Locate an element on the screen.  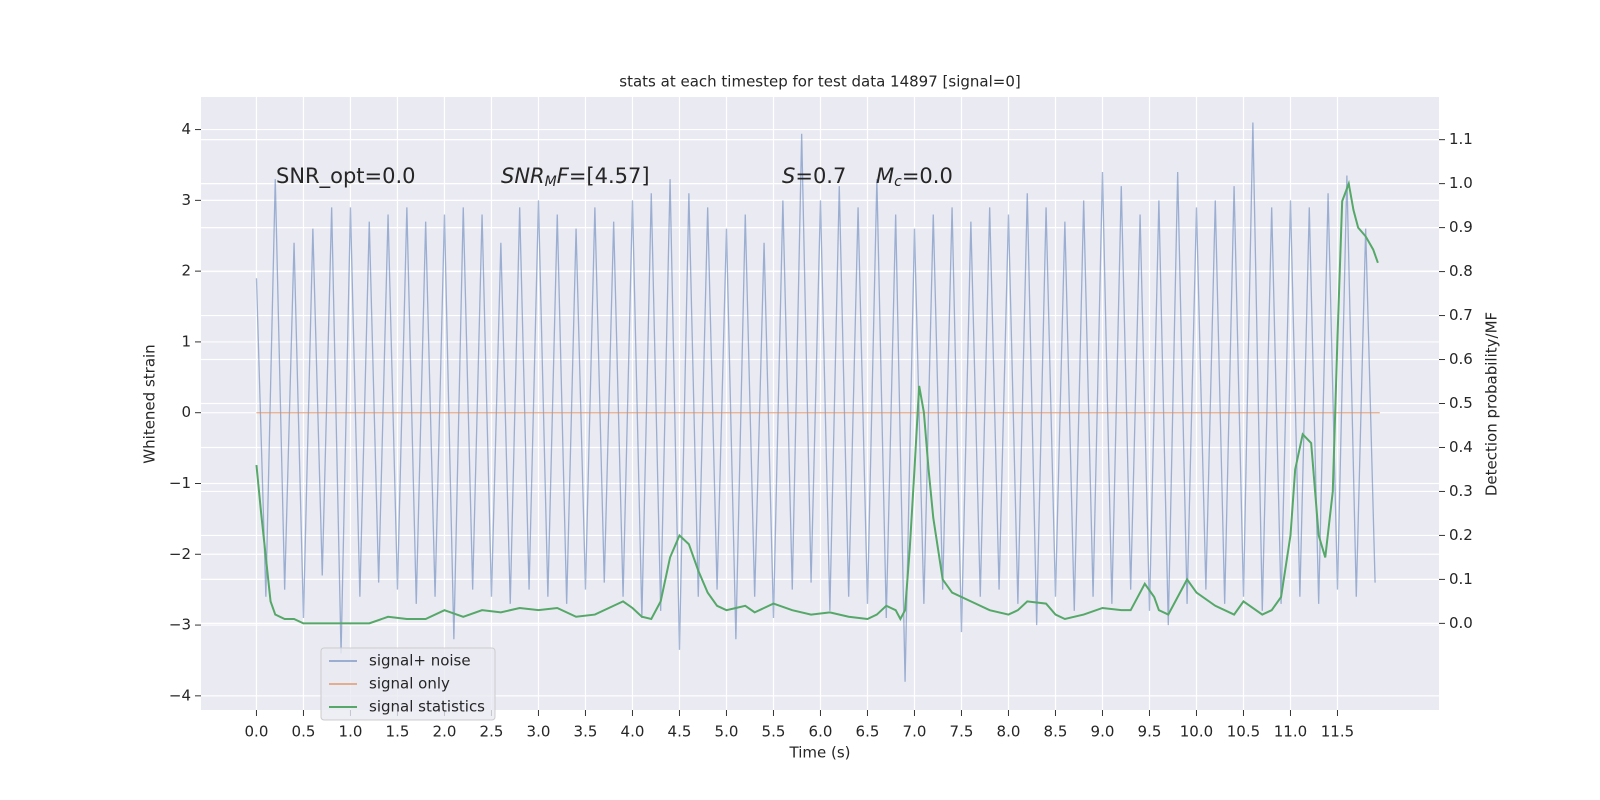
y2-tick-label: 0.0 is located at coordinates (1461, 623).